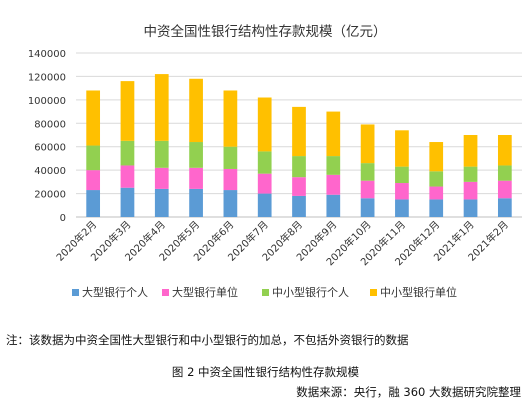 This screenshot has width=531, height=404. I want to click on y-tick-label: 20000, so click(50, 195).